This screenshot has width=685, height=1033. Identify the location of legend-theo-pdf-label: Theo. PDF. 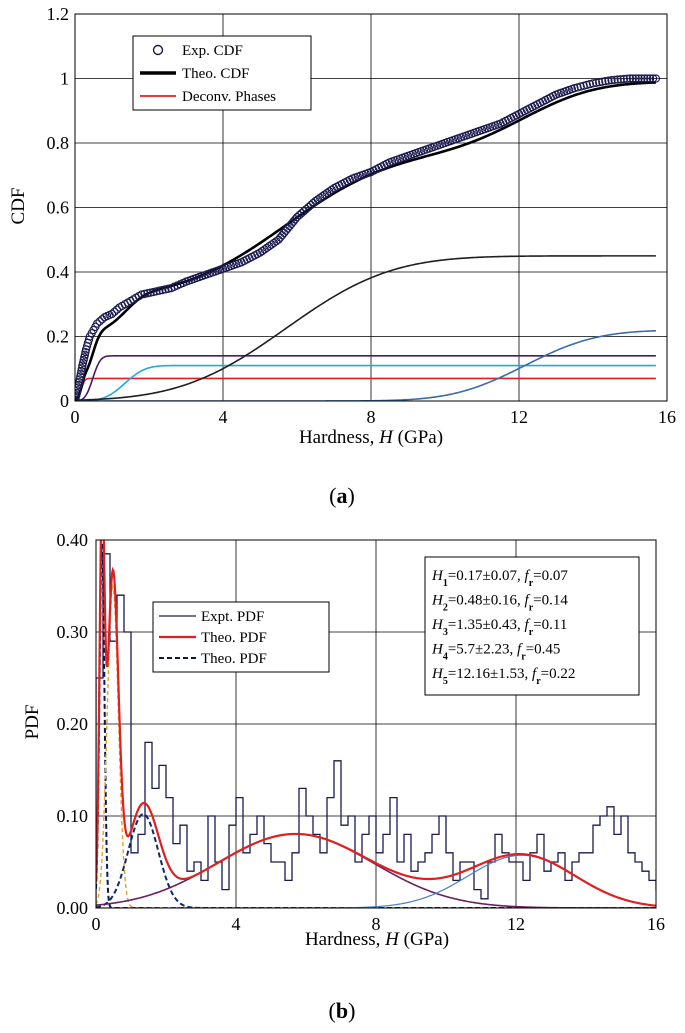
(234, 638).